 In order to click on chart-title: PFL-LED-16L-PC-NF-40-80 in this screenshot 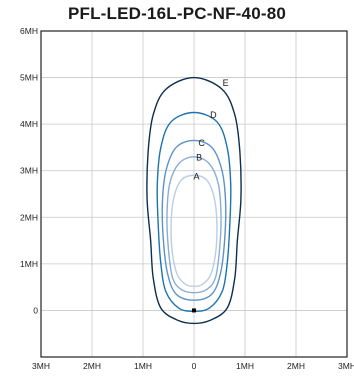, I will do `click(177, 13)`.